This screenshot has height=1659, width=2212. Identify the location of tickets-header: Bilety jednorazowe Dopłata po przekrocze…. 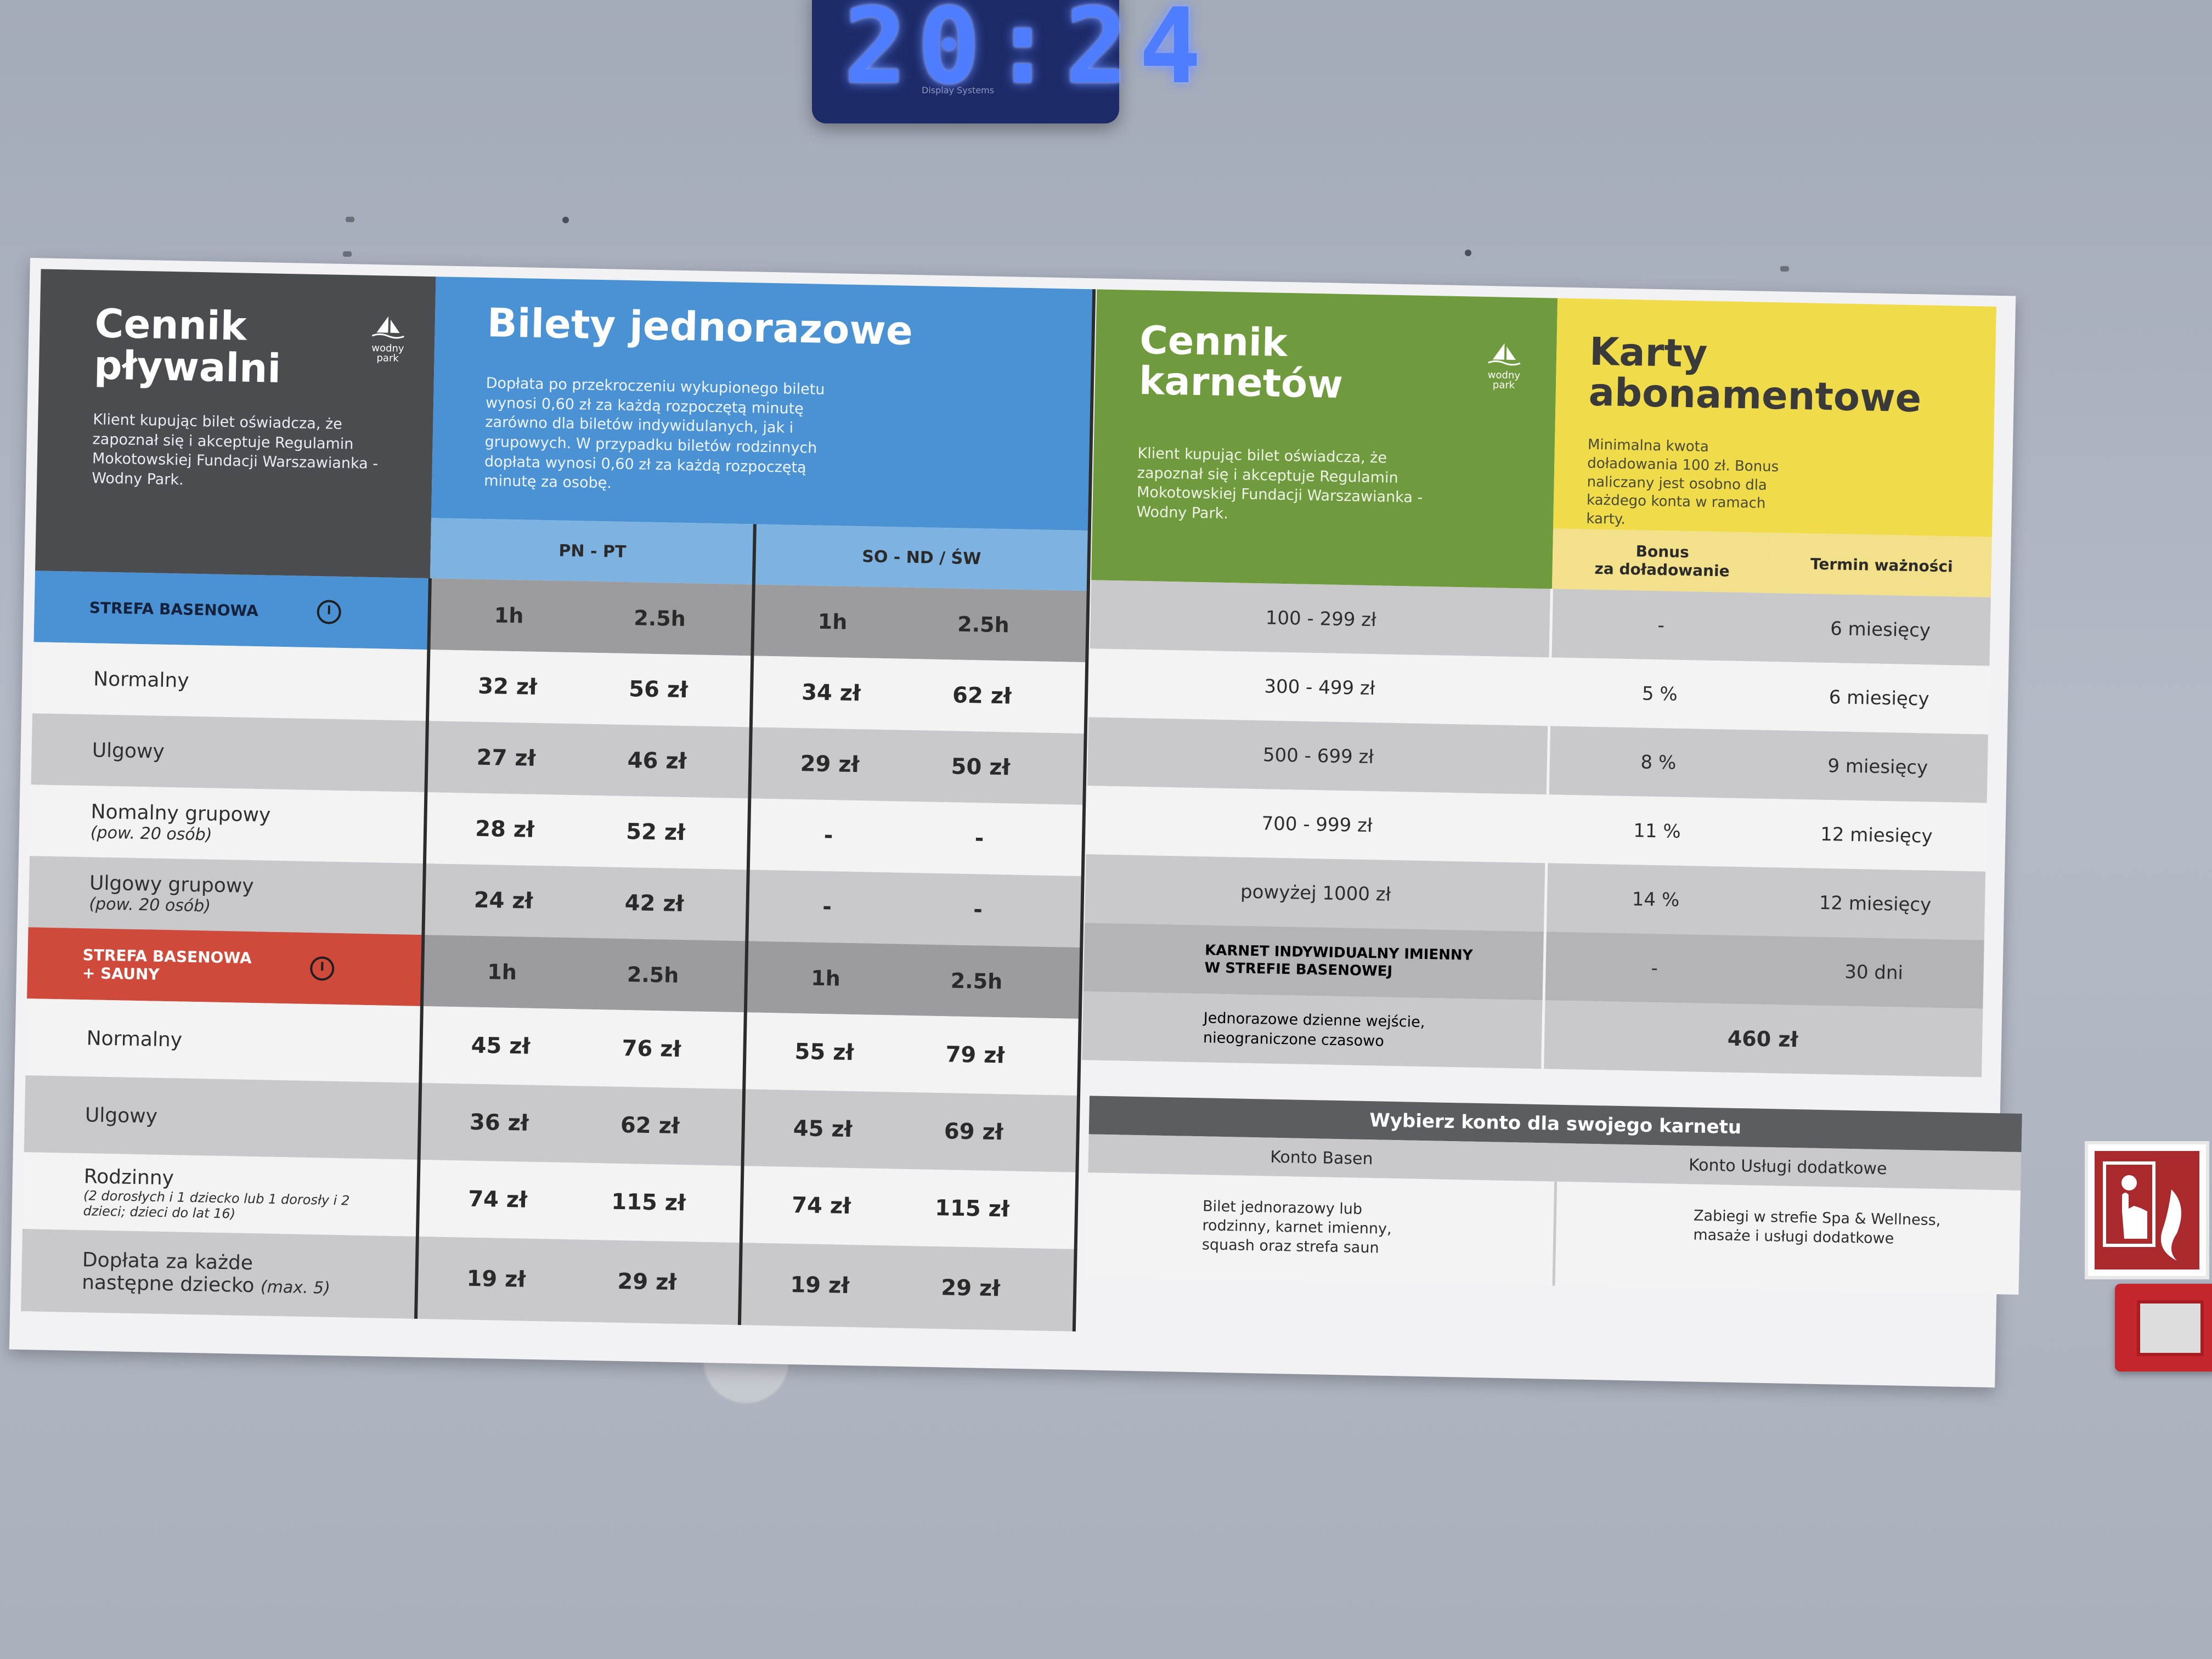
(763, 404).